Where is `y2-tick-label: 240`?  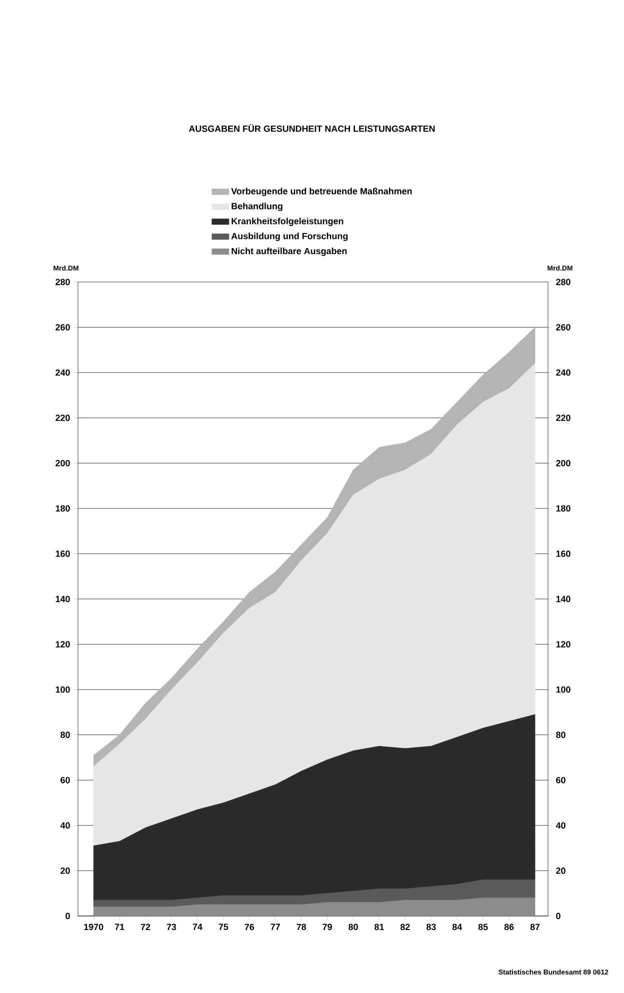 y2-tick-label: 240 is located at coordinates (563, 372).